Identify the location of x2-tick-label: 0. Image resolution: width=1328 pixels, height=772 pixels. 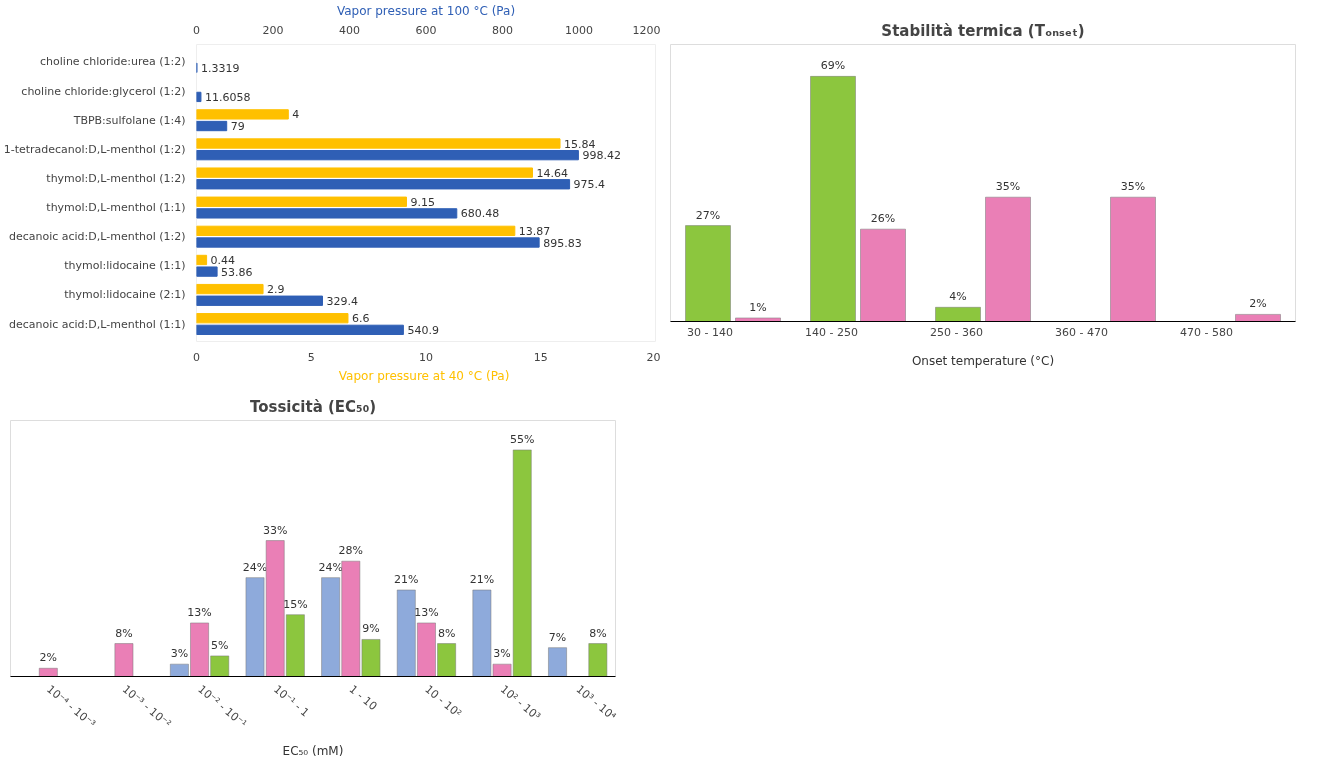
(196, 30).